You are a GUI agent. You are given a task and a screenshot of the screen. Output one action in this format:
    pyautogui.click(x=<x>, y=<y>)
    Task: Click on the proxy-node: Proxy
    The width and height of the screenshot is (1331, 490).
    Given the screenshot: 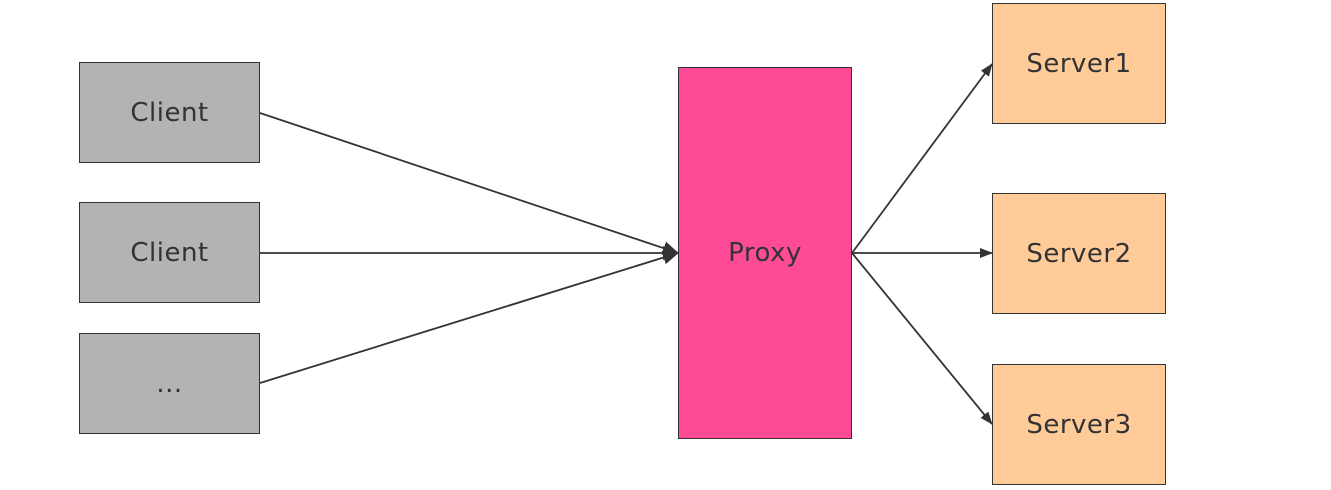 What is the action you would take?
    pyautogui.click(x=765, y=253)
    